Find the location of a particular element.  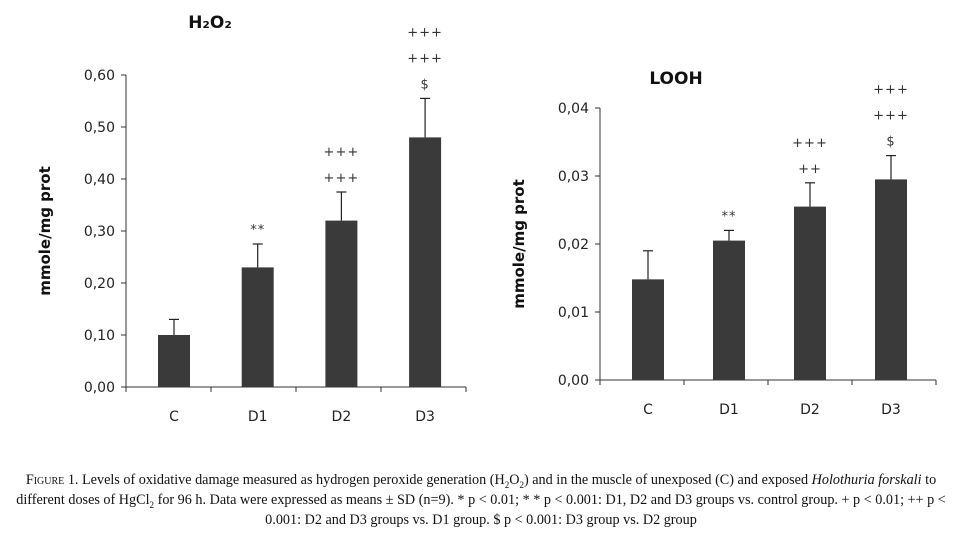

y-tick-label: 0,02 is located at coordinates (573, 245).